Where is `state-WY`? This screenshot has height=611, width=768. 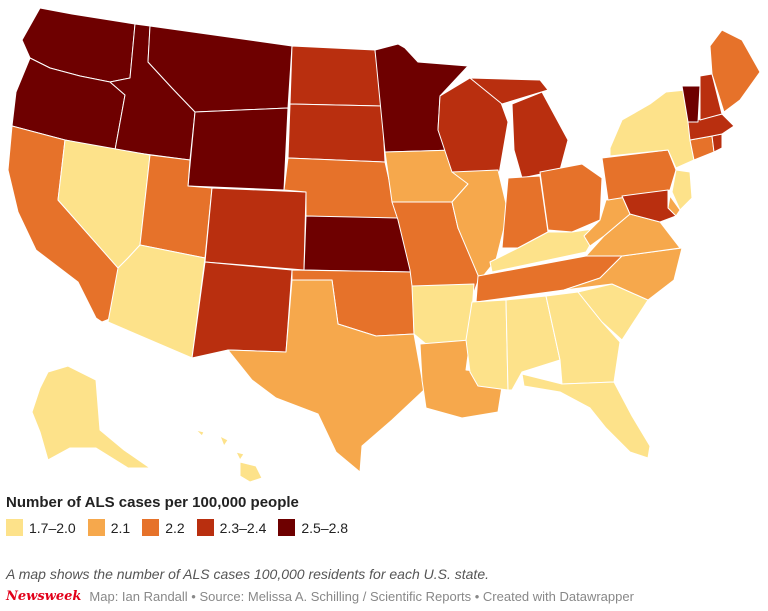
state-WY is located at coordinates (238, 149).